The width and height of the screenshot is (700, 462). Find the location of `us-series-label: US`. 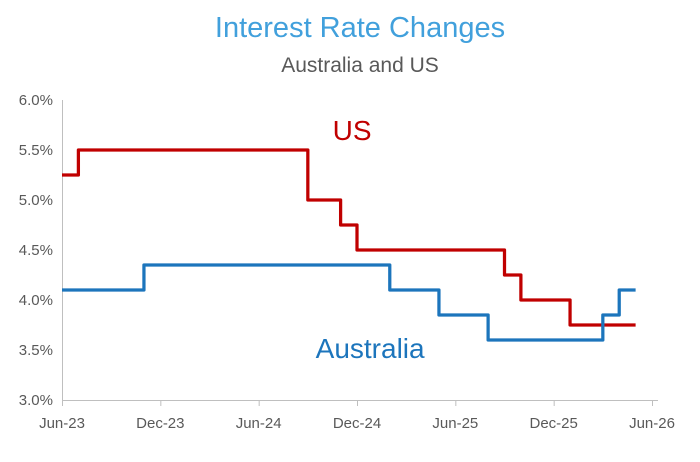

us-series-label: US is located at coordinates (352, 130).